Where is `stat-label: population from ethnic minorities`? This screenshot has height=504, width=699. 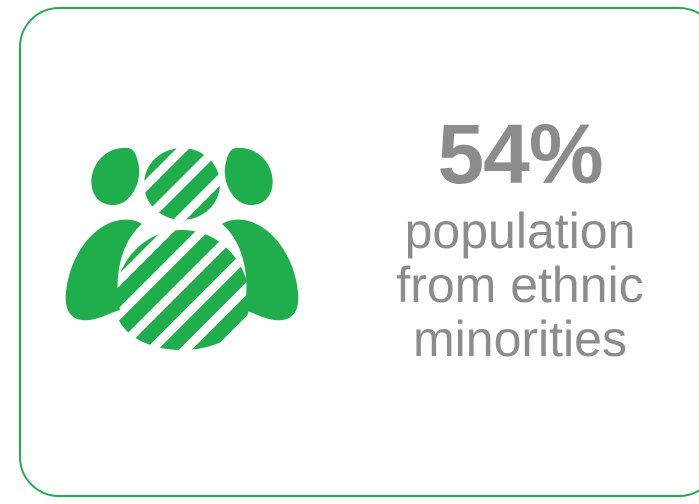
stat-label: population from ethnic minorities is located at coordinates (520, 285).